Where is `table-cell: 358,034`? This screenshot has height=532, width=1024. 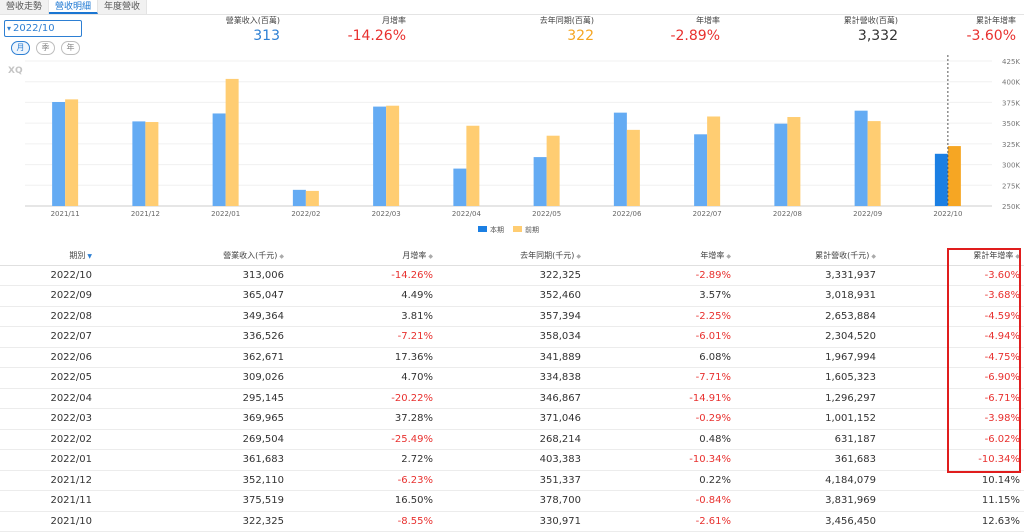 table-cell: 358,034 is located at coordinates (511, 337).